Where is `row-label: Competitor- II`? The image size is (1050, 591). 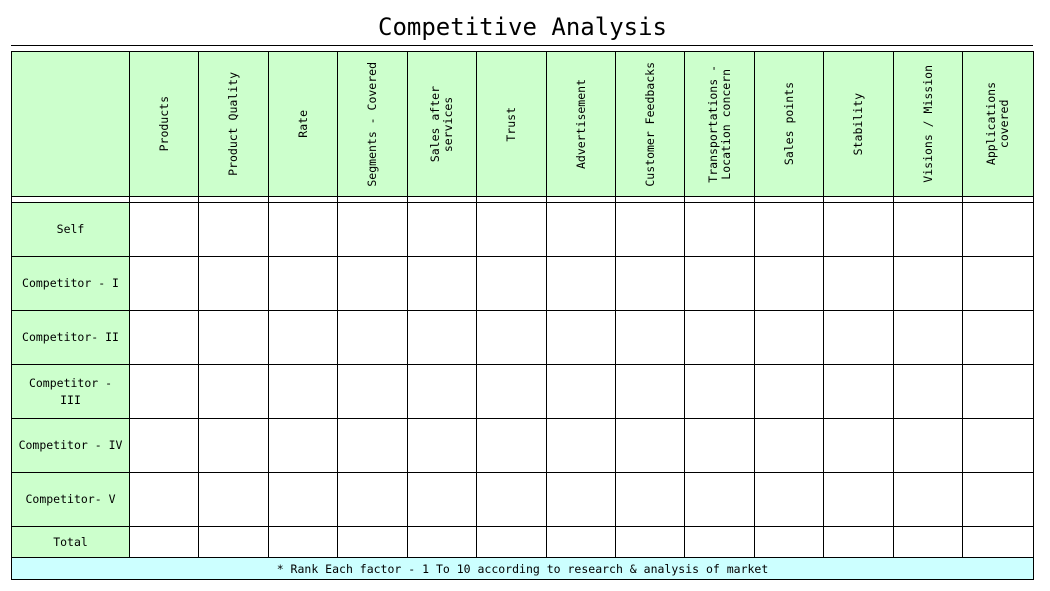 row-label: Competitor- II is located at coordinates (70, 337).